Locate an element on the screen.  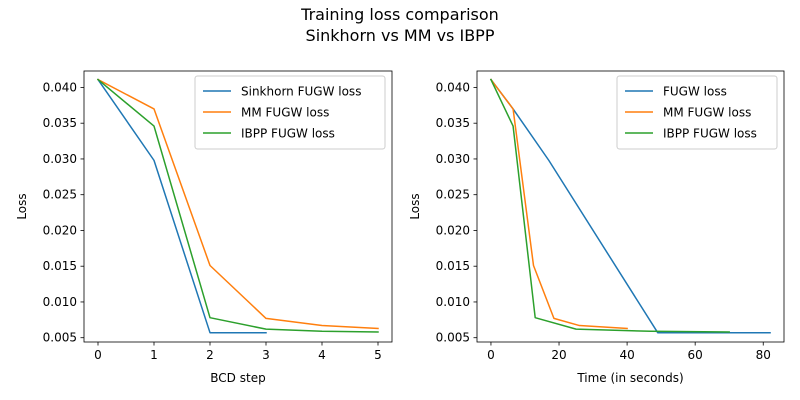
chart-1-y-tick-label: 0.025 is located at coordinates (60, 195).